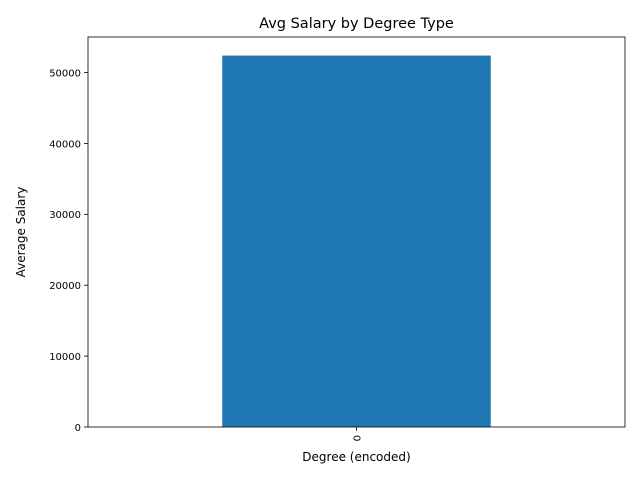  I want to click on y-tick-label: 30000, so click(65, 215).